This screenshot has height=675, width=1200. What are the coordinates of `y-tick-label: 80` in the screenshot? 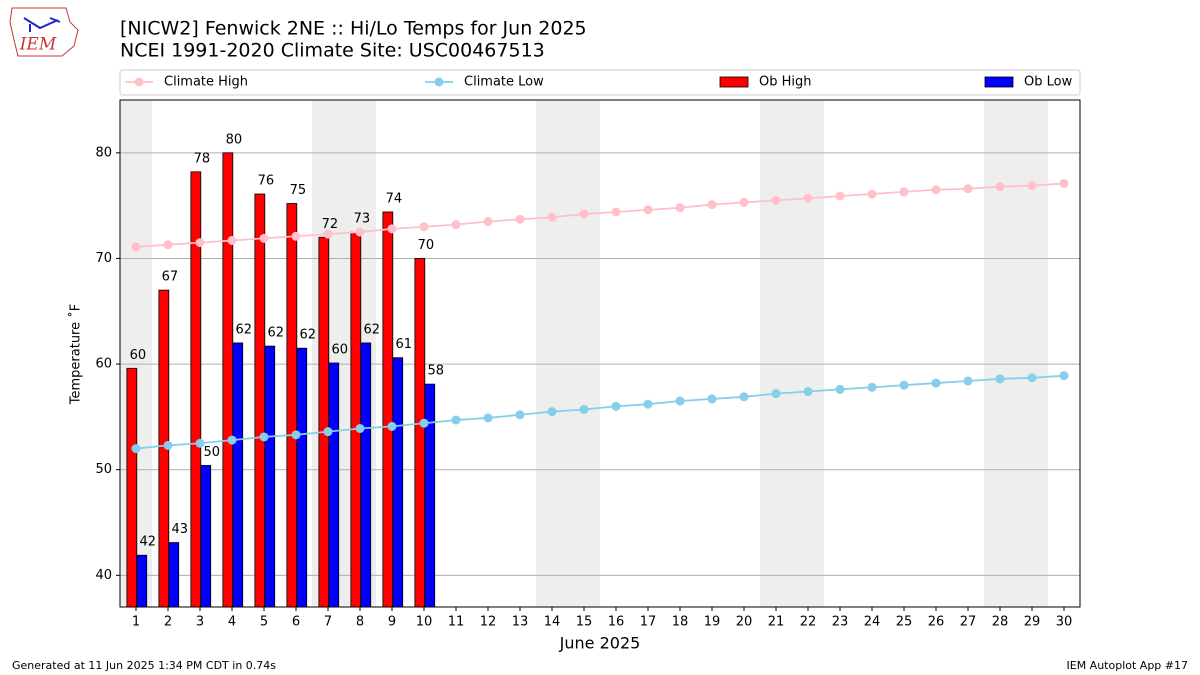 It's located at (103, 152).